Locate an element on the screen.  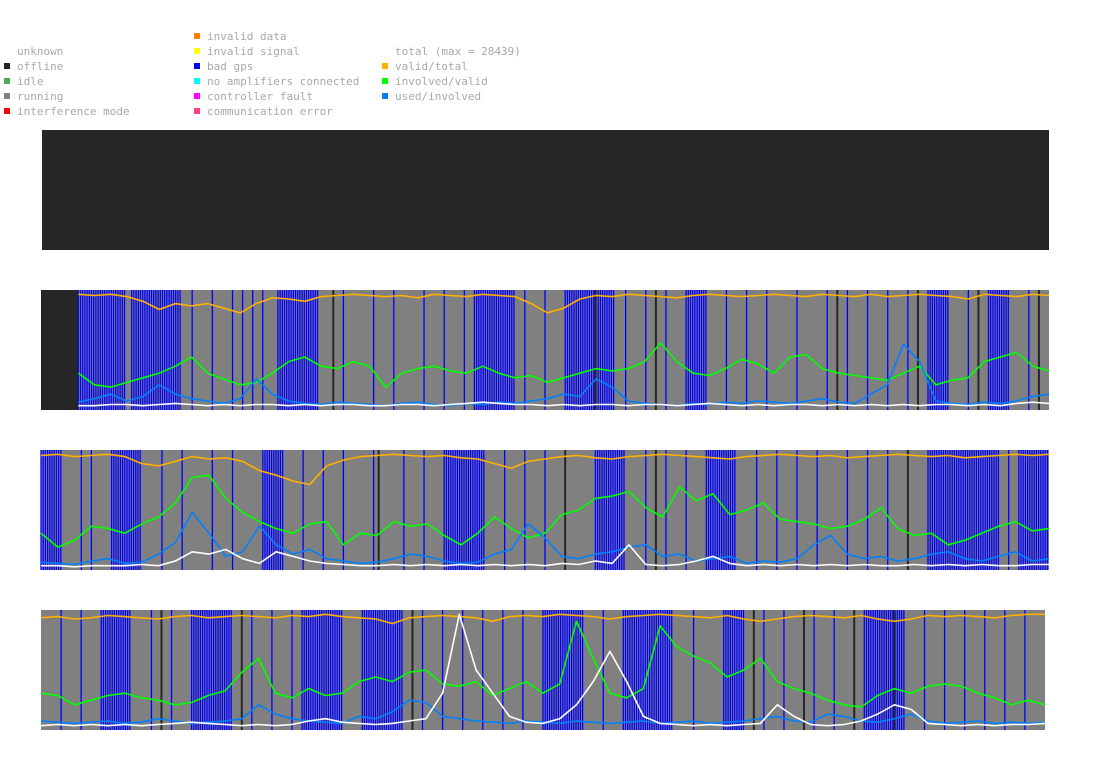
legend-label: controller fault is located at coordinates (260, 96).